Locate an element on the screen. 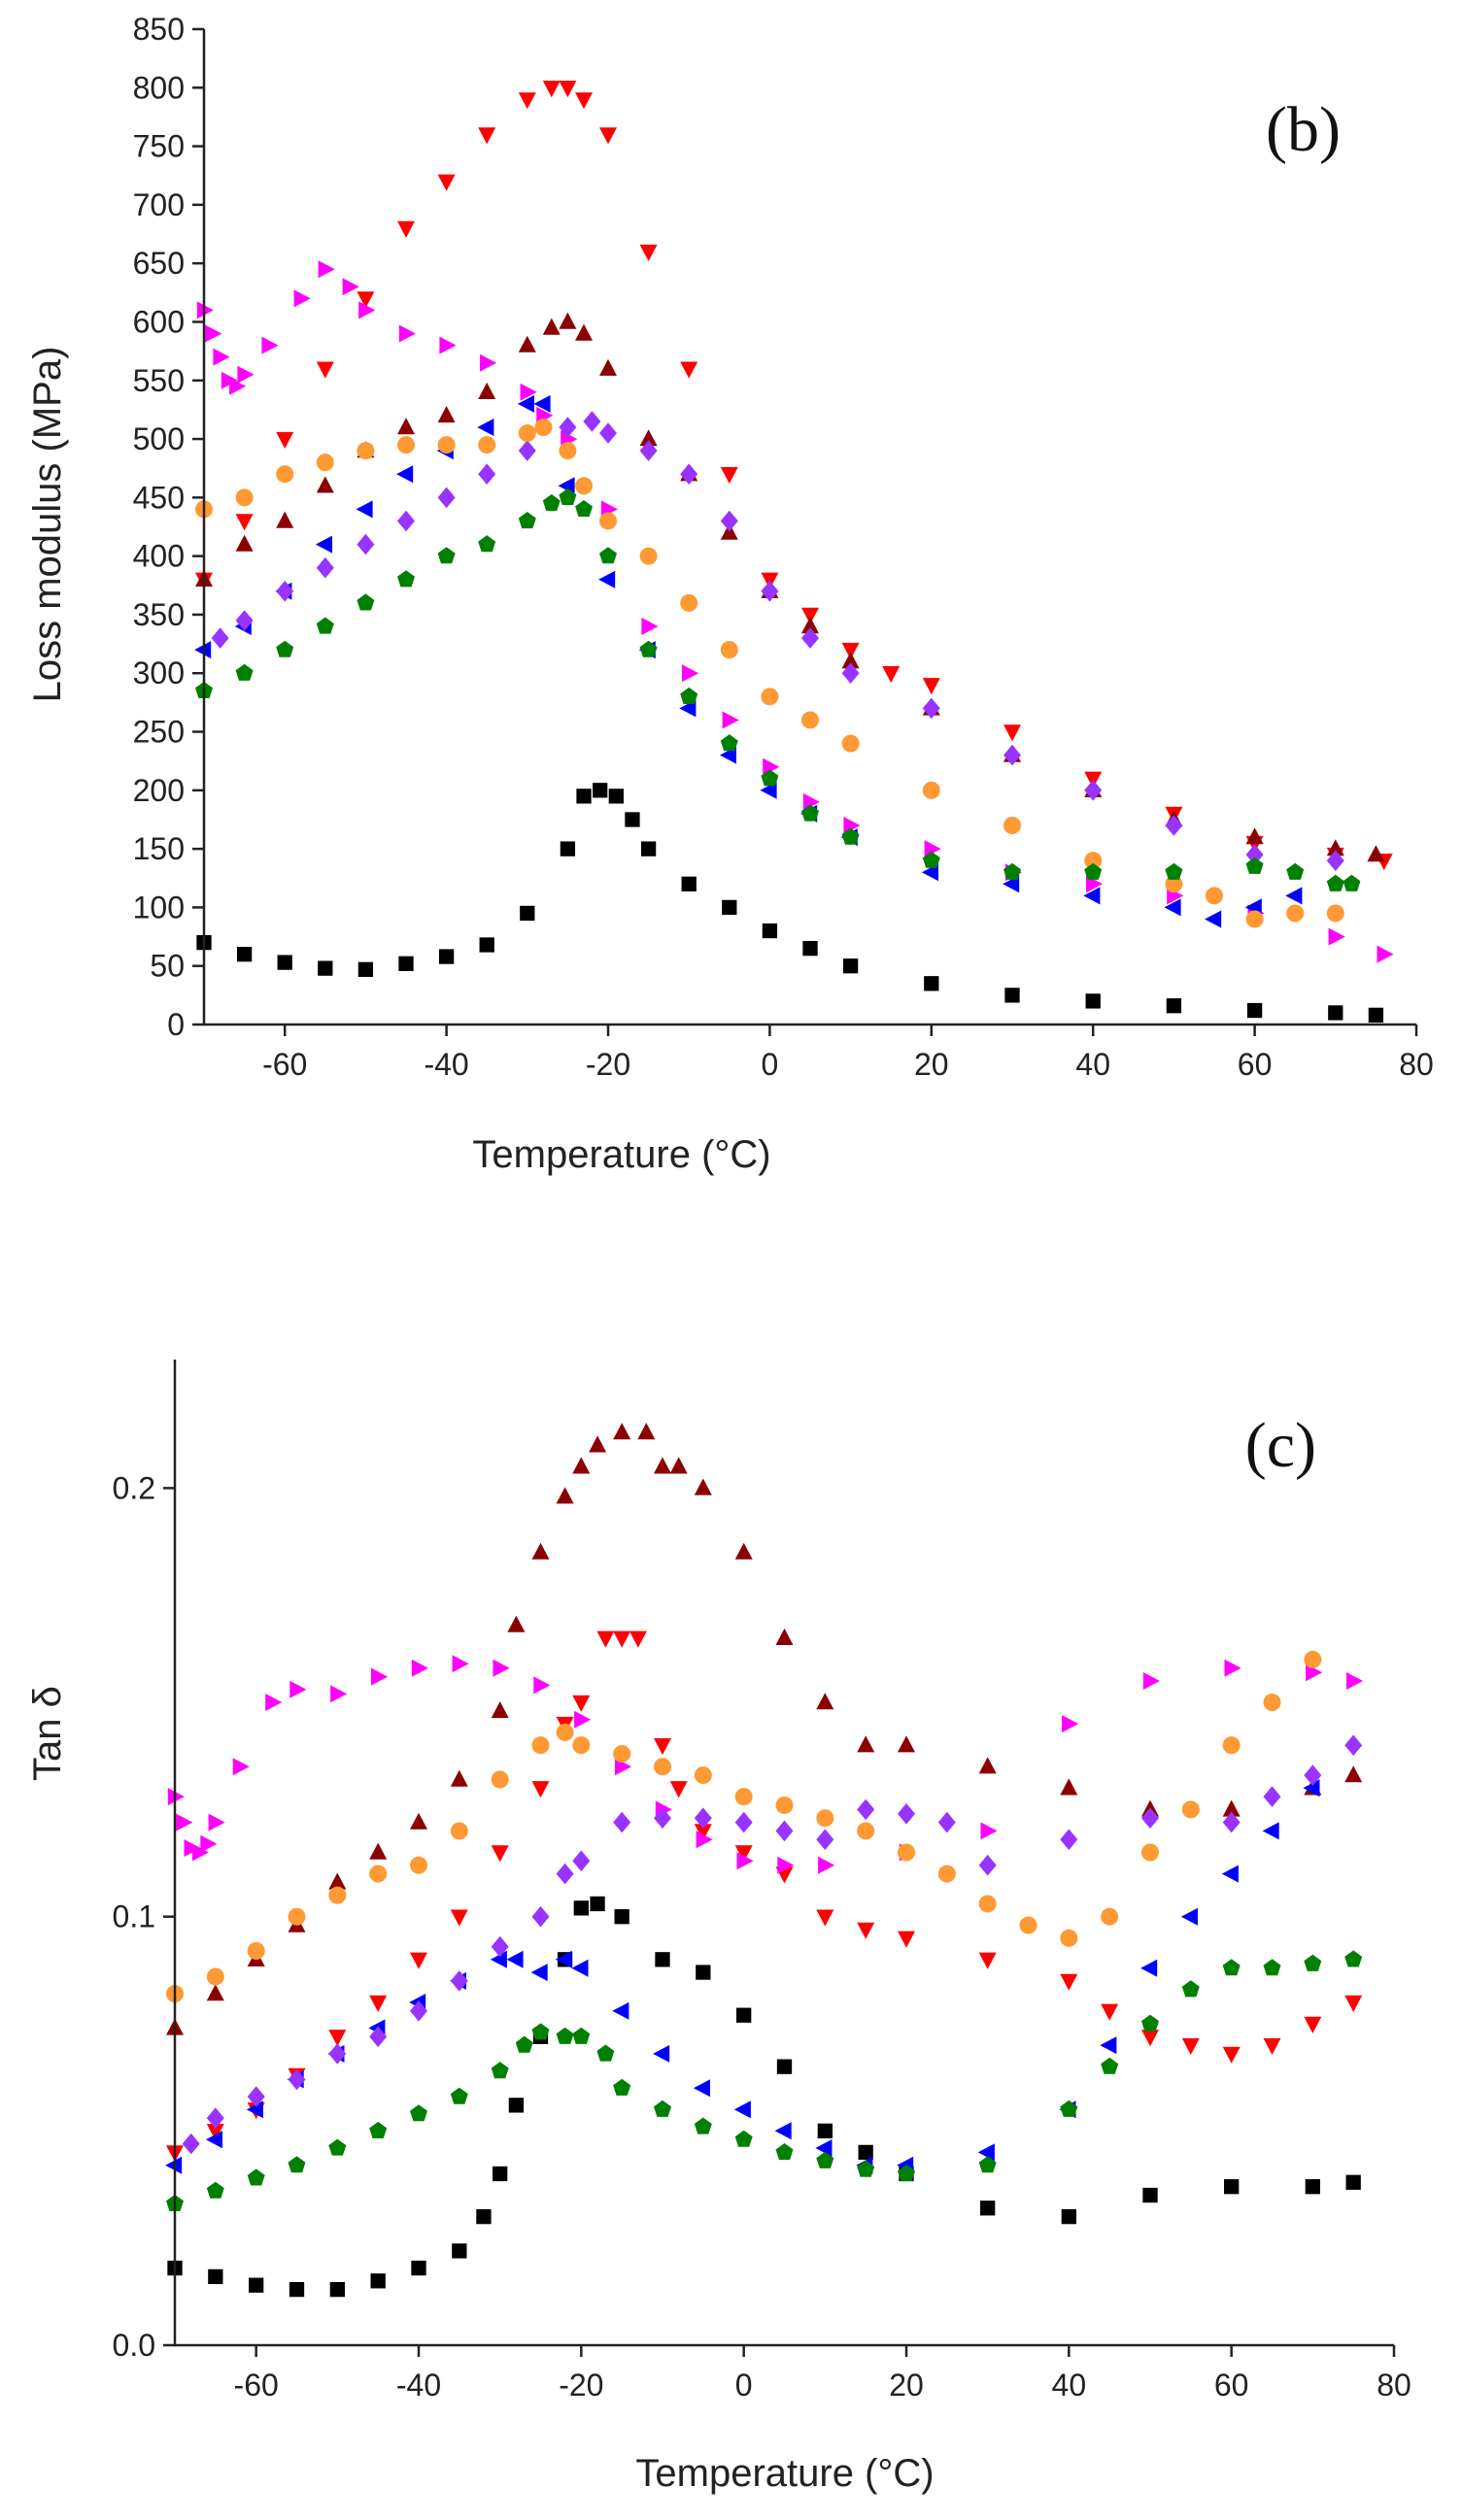  panel-b-y-tick-label: 200 is located at coordinates (159, 790).